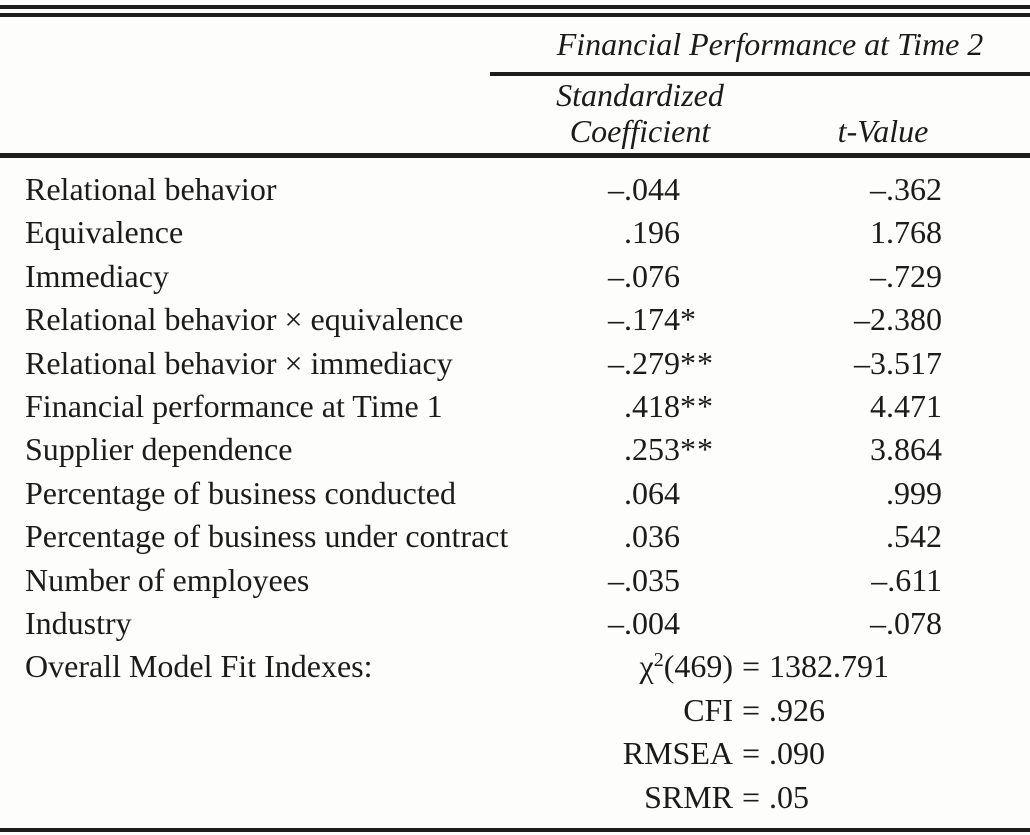 The image size is (1030, 835). Describe the element at coordinates (244, 319) in the screenshot. I see `row-label: Relational behavior × equivalence` at that location.